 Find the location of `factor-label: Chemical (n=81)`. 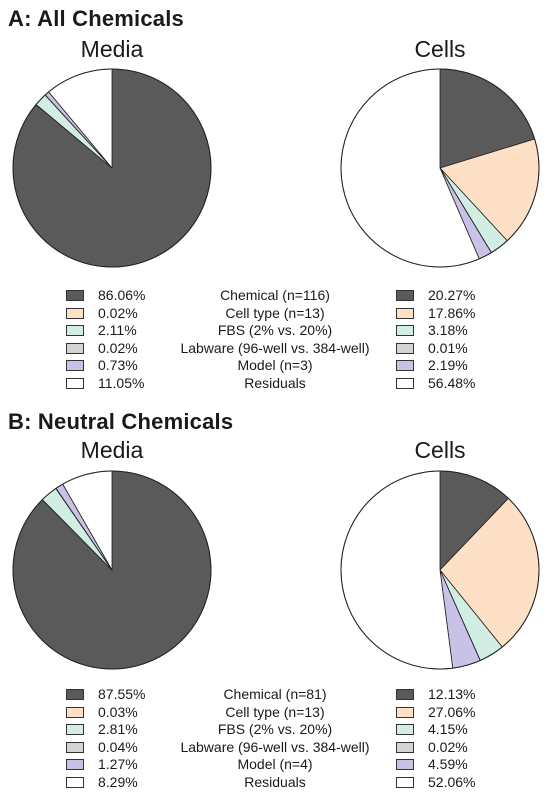

factor-label: Chemical (n=81) is located at coordinates (275, 694).